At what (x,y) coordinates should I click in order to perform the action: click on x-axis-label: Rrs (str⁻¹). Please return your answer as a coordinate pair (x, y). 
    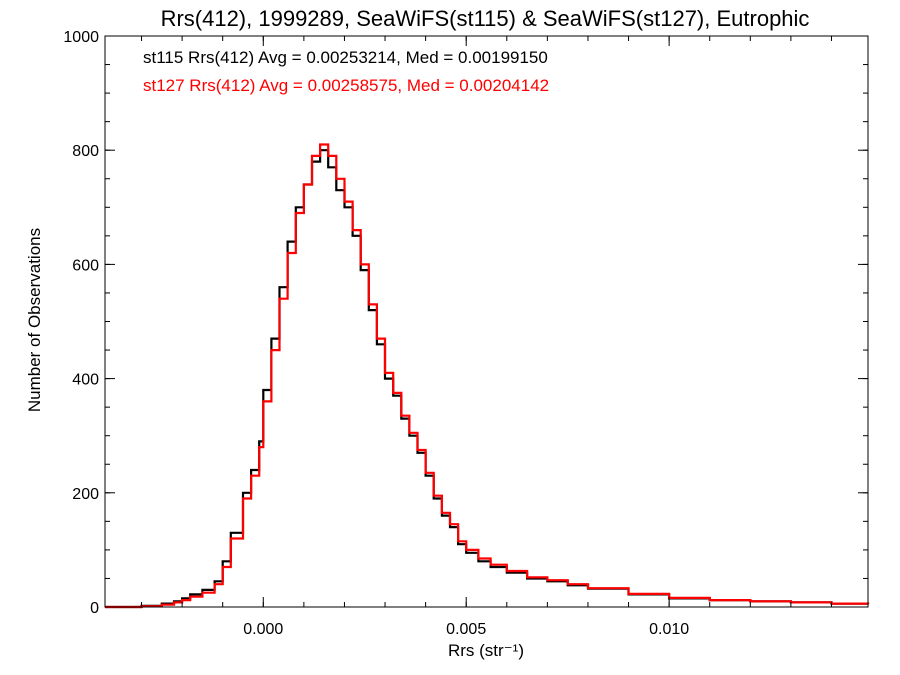
    Looking at the image, I should click on (486, 650).